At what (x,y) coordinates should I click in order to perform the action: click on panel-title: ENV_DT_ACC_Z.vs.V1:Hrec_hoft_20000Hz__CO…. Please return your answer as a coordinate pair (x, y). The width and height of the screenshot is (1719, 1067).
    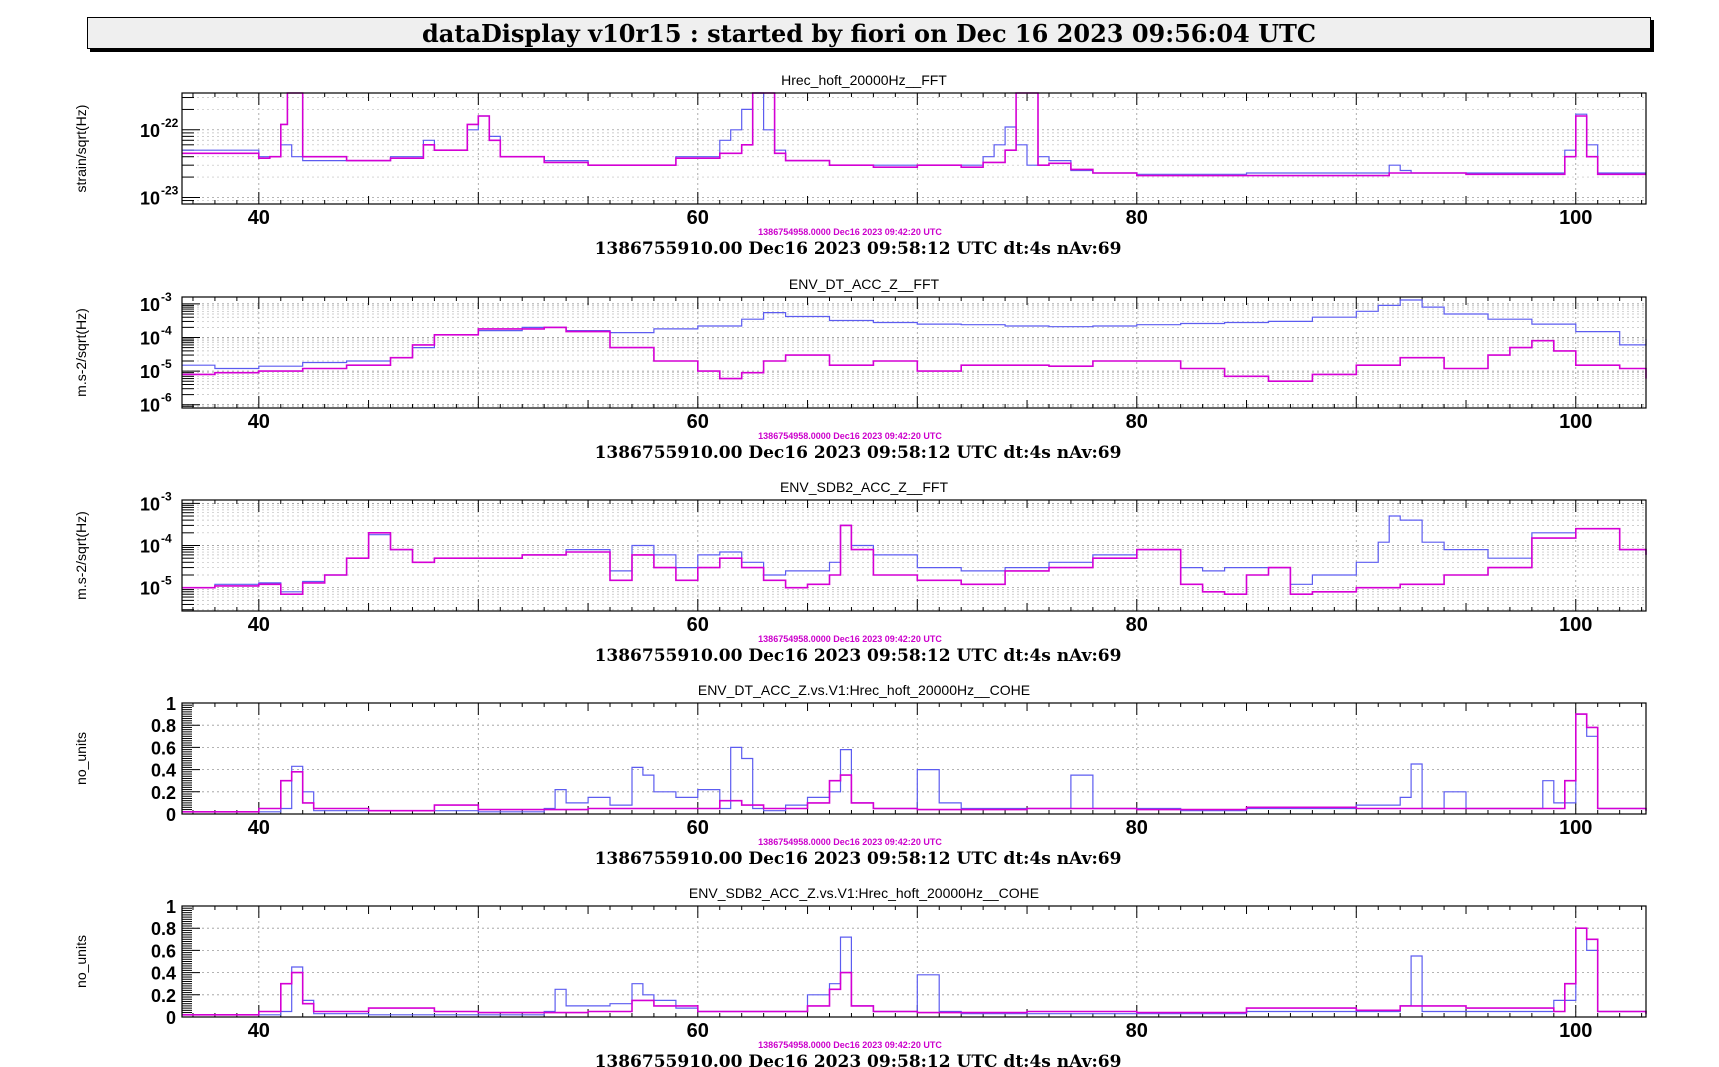
    Looking at the image, I should click on (864, 690).